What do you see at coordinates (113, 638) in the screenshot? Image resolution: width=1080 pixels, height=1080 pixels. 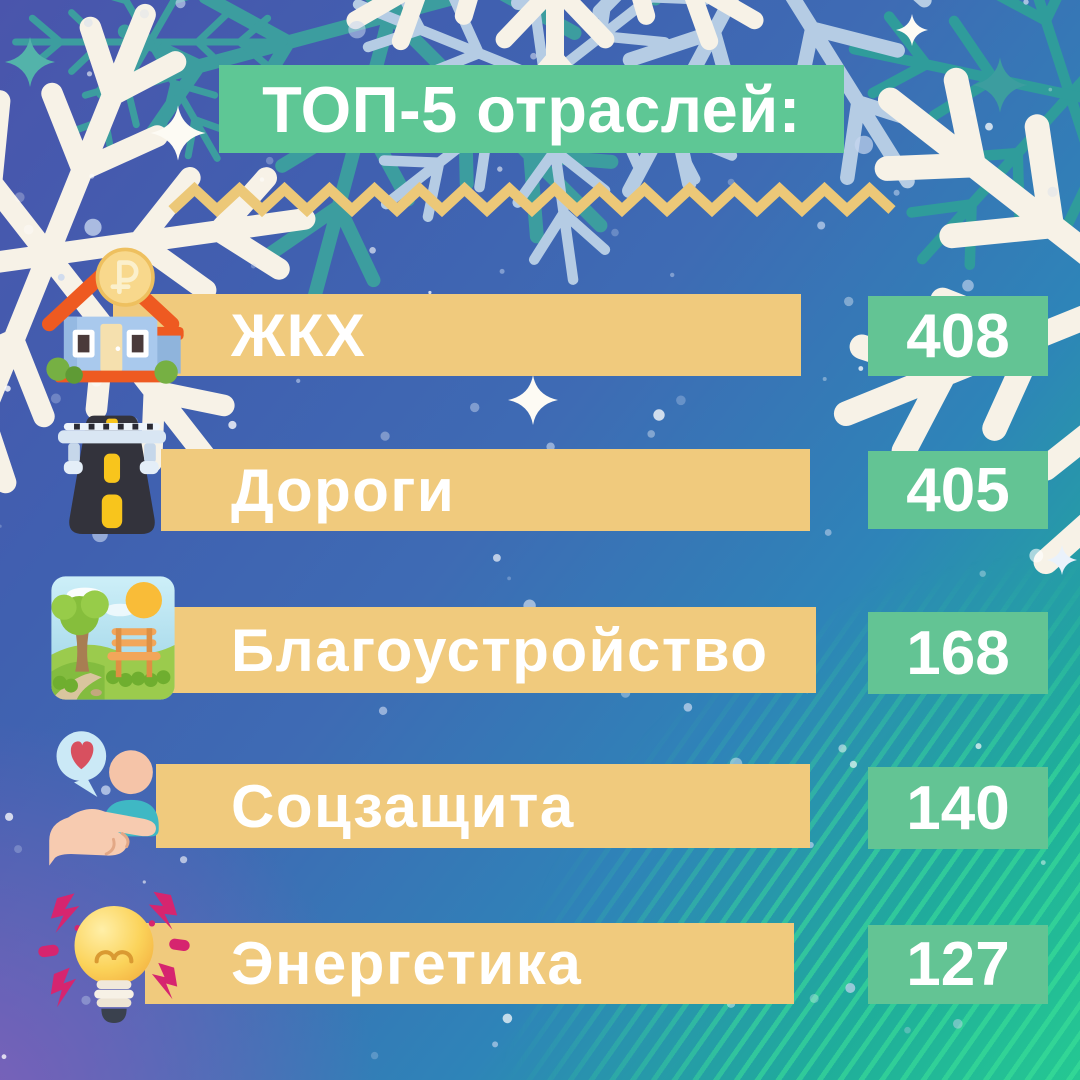 I see `park-icon` at bounding box center [113, 638].